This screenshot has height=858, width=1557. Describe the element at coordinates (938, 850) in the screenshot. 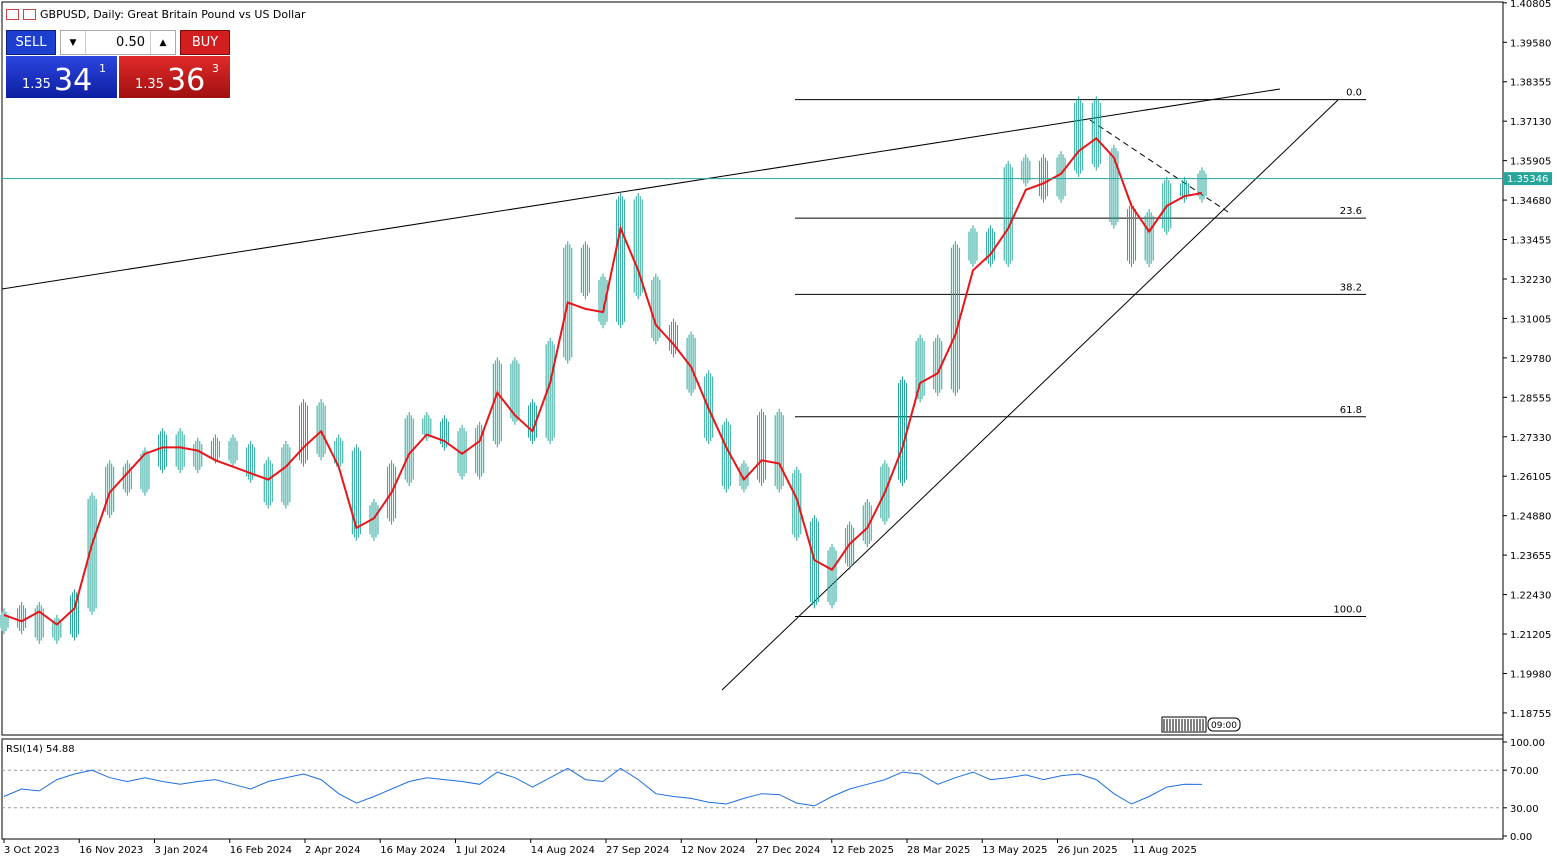

I see `time-tick-label: 28 Mar 2025` at that location.